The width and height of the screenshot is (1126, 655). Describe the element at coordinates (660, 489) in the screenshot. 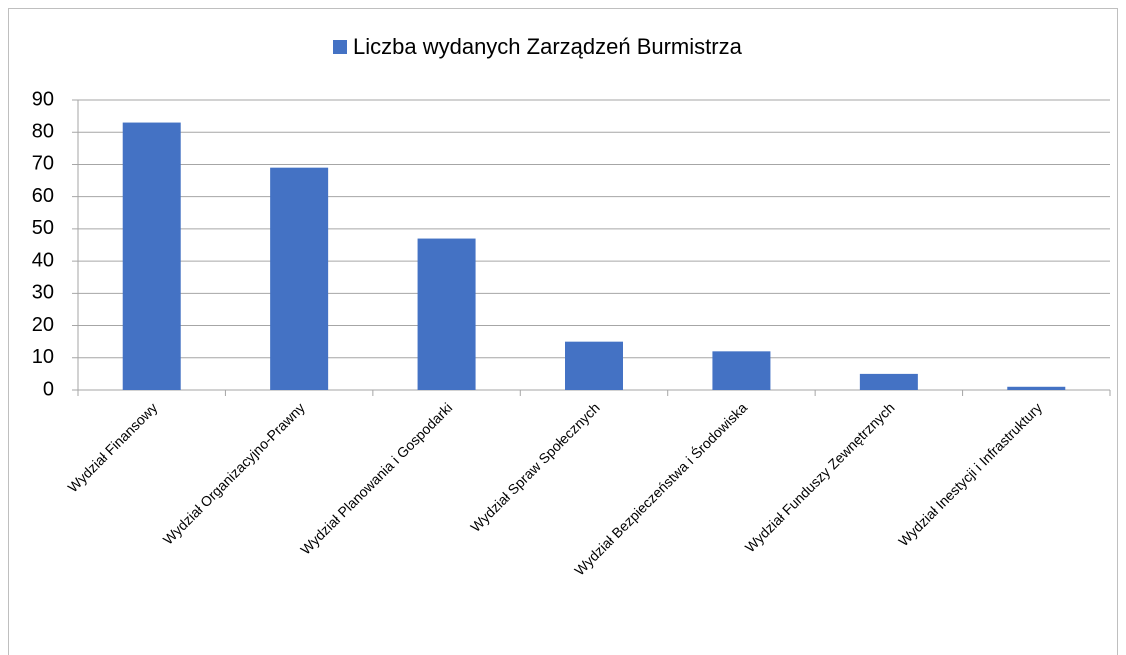

I see `x-tick-label: Wydział Bezpieczeństwa i Środowiska` at that location.